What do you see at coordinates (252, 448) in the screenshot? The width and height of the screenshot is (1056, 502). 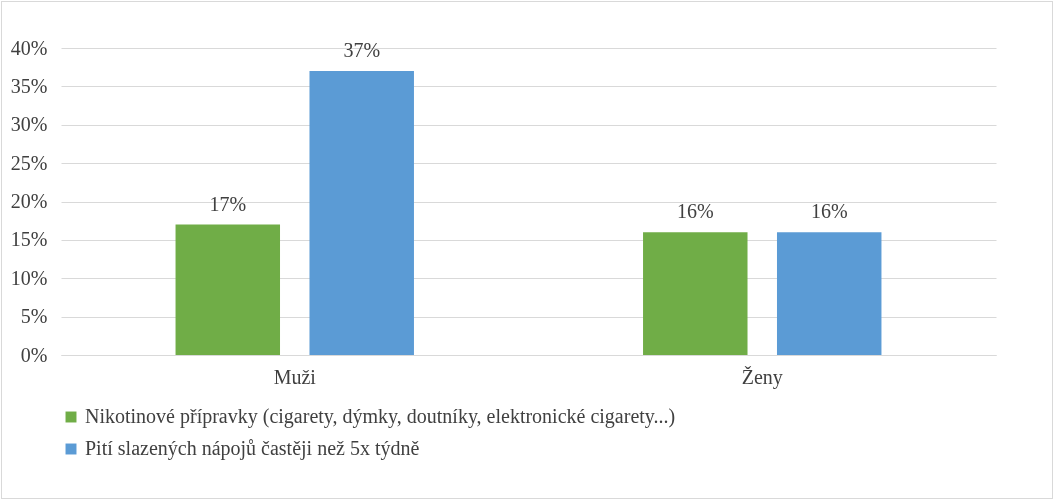 I see `legend-label: Pití slazených nápojů častěji než 5x týdně` at bounding box center [252, 448].